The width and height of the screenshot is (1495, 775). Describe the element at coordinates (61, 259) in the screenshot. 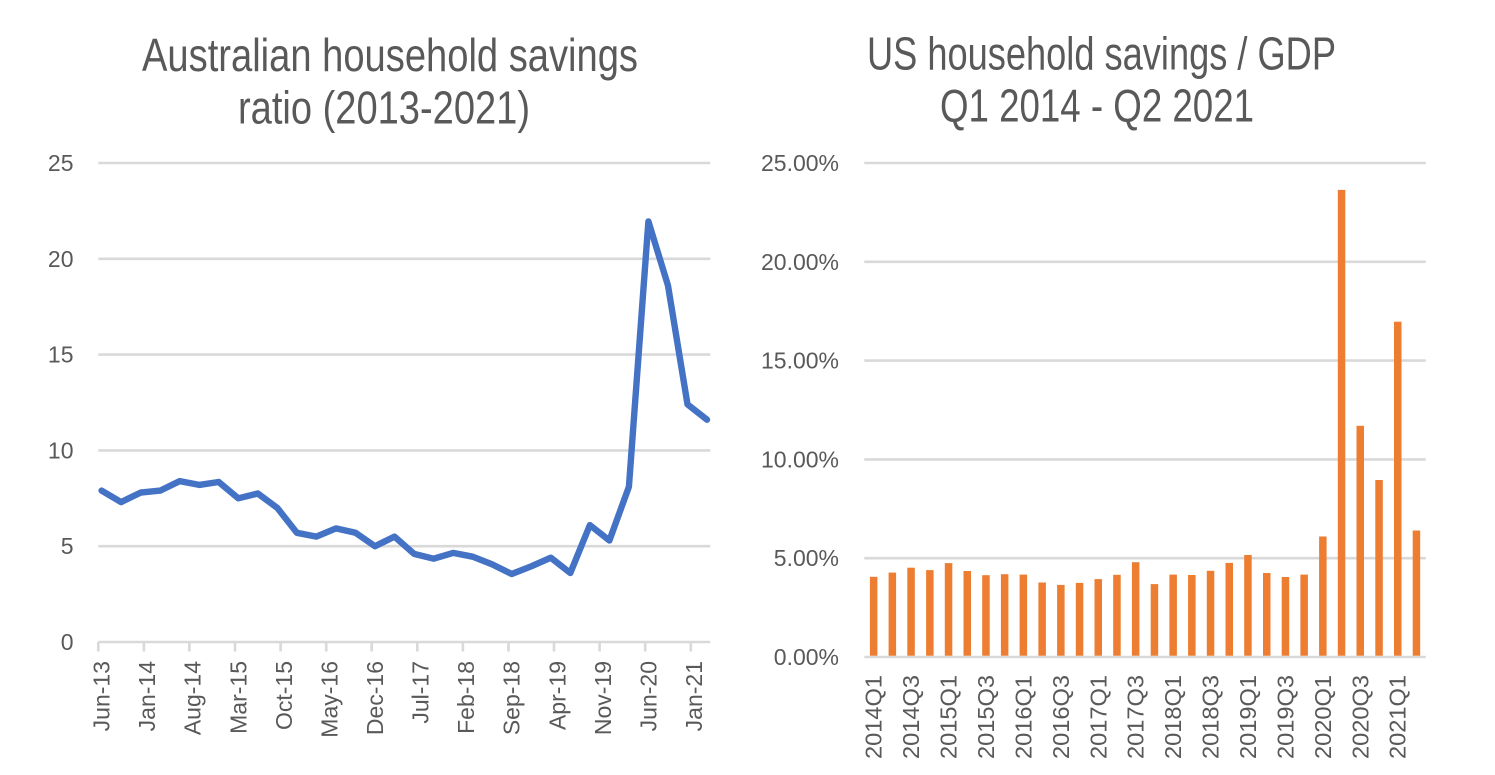

I see `svg-text: 20` at that location.